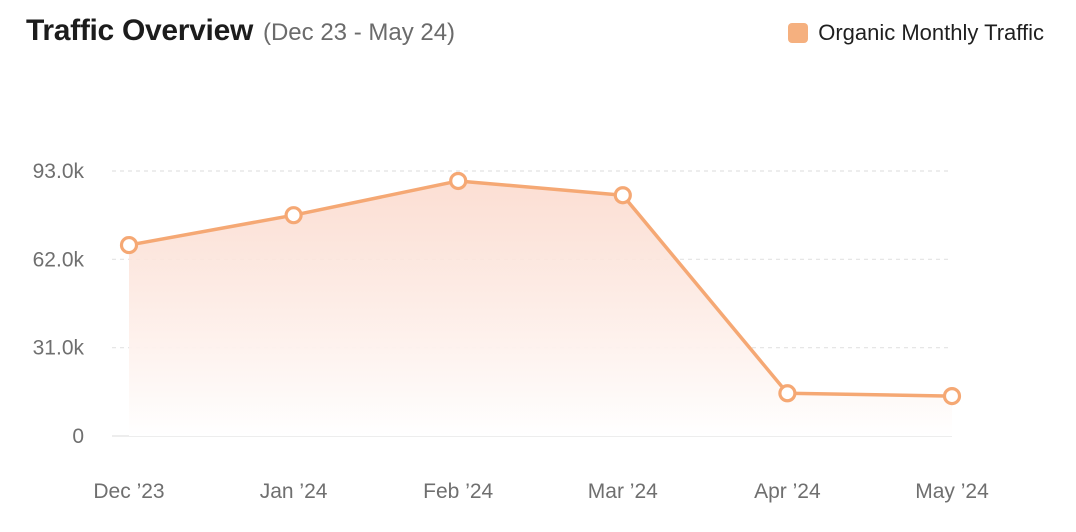  Describe the element at coordinates (59, 171) in the screenshot. I see `y-tick-label: 93.0k` at that location.